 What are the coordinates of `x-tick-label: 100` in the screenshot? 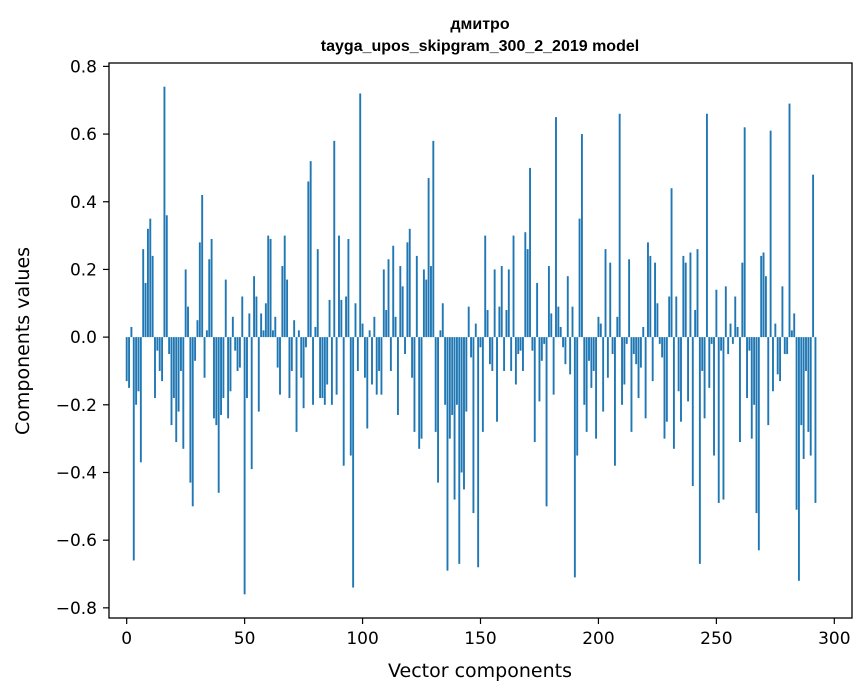 It's located at (362, 639).